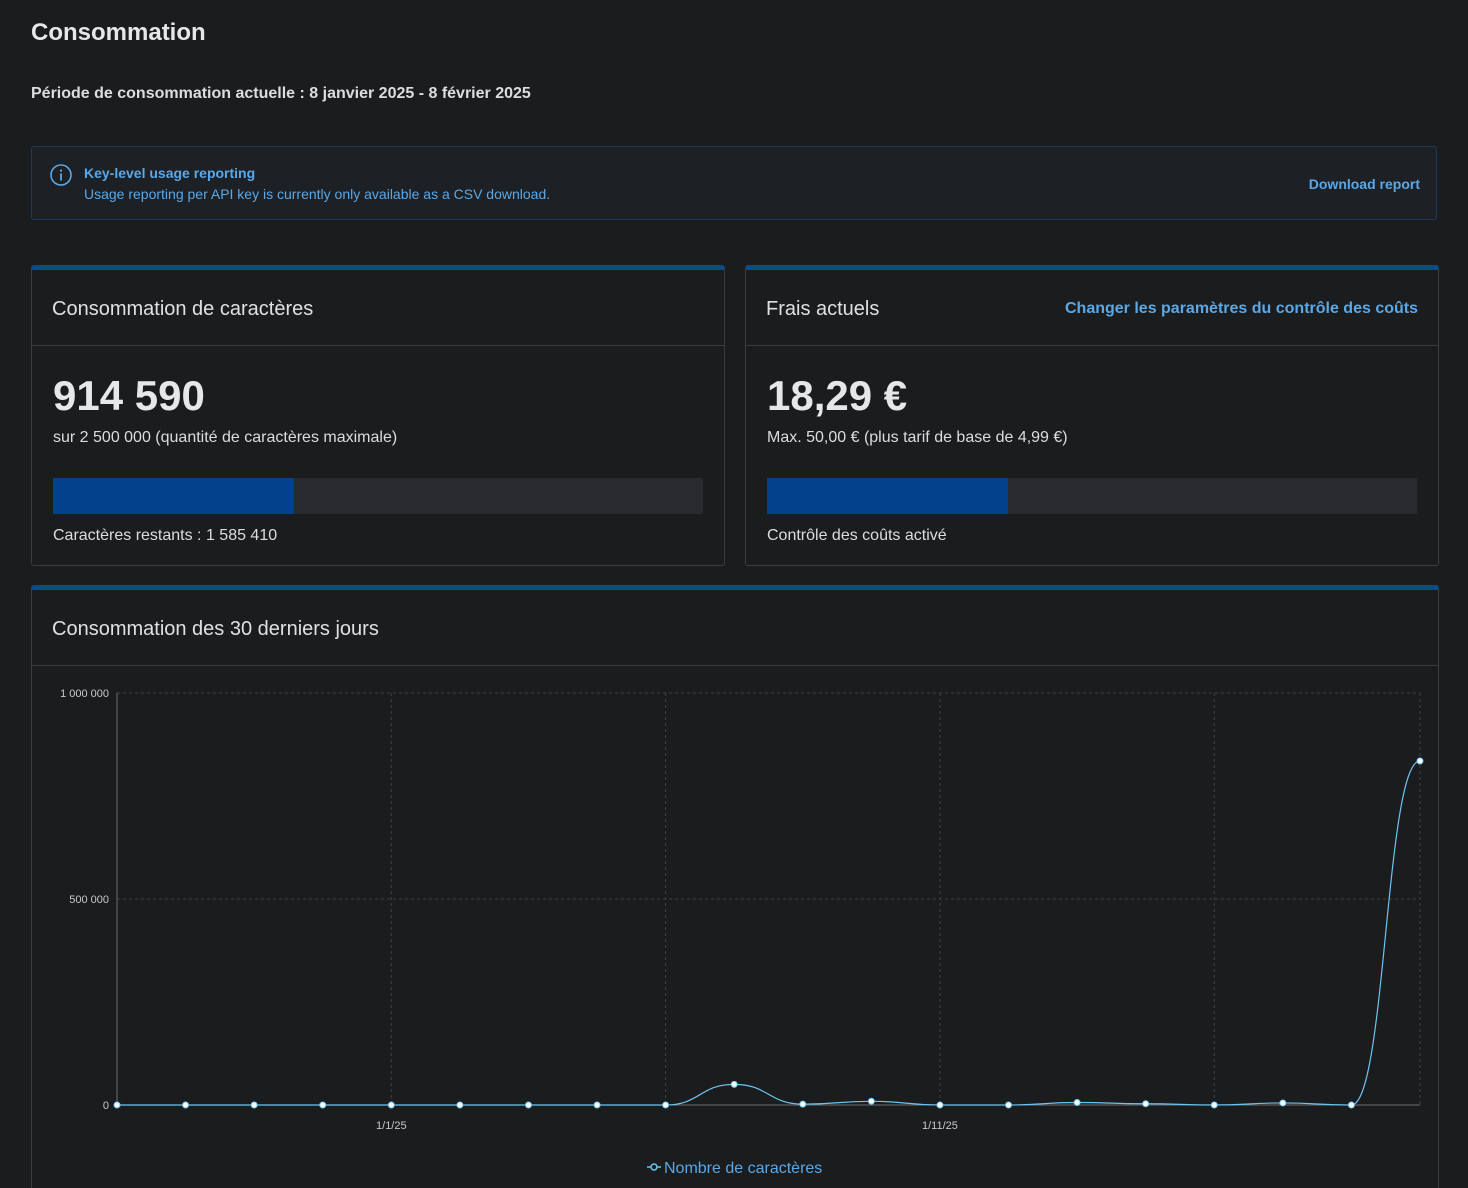  What do you see at coordinates (735, 628) in the screenshot?
I see `usage-chart-header: Consommation des 30 derniers jours` at bounding box center [735, 628].